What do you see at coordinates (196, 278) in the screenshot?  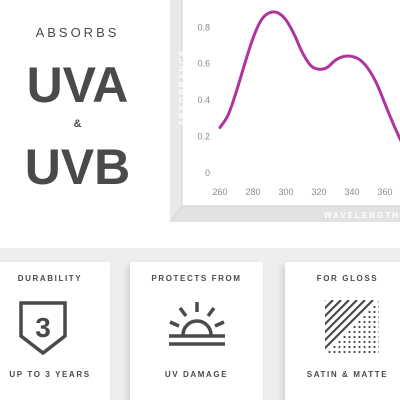 I see `card-title: PROTECTS FROM` at bounding box center [196, 278].